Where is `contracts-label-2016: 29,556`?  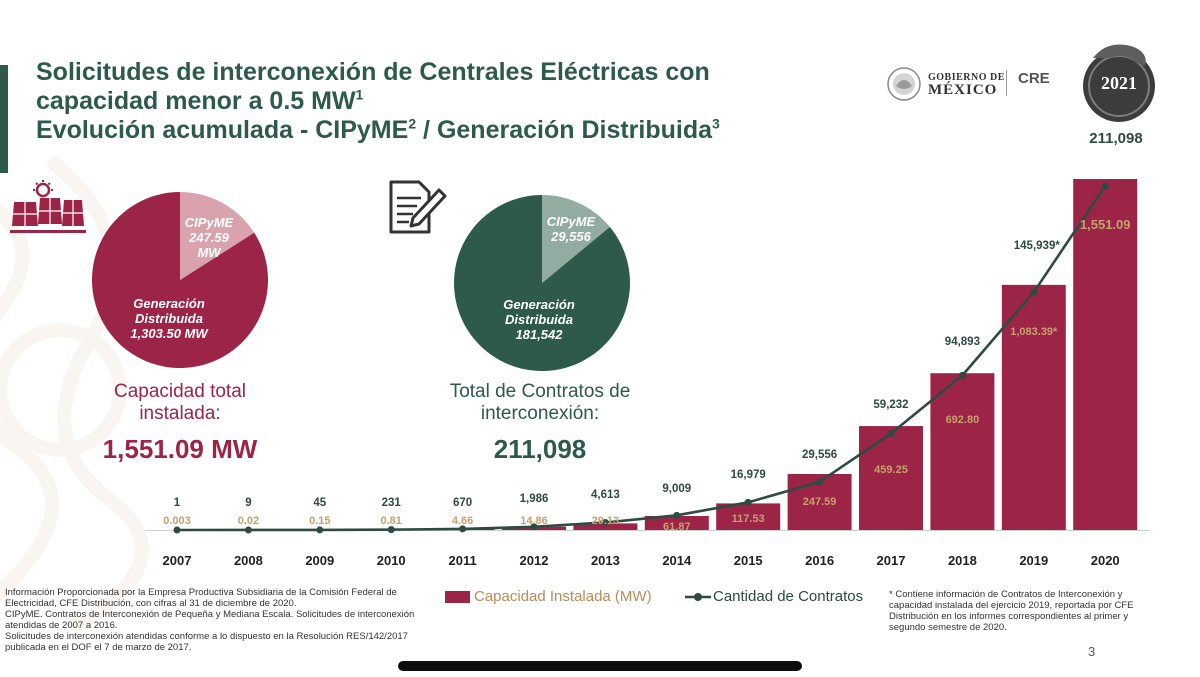 contracts-label-2016: 29,556 is located at coordinates (819, 455).